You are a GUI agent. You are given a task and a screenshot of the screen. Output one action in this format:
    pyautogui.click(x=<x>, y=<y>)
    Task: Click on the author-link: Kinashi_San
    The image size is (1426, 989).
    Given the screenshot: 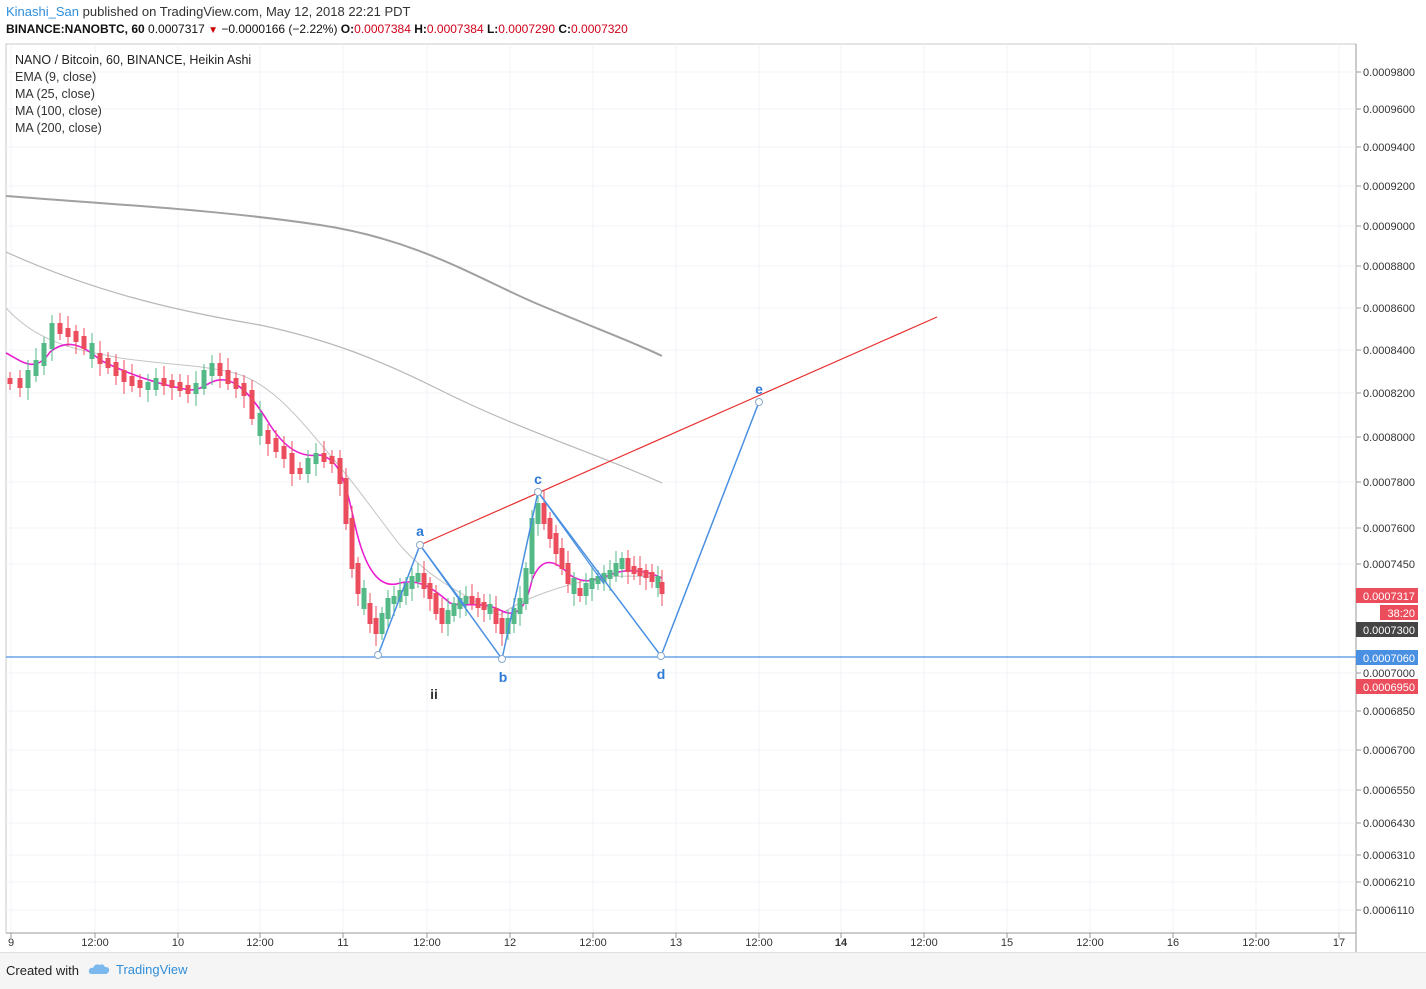 What is the action you would take?
    pyautogui.click(x=42, y=11)
    